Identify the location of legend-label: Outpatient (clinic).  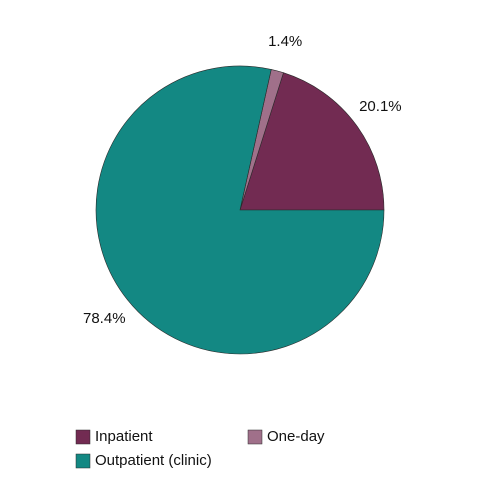
(153, 460).